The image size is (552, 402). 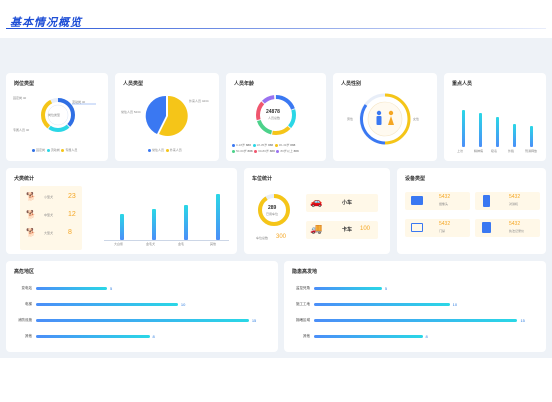 I want to click on age-total-label: 人员总数, so click(x=274, y=118).